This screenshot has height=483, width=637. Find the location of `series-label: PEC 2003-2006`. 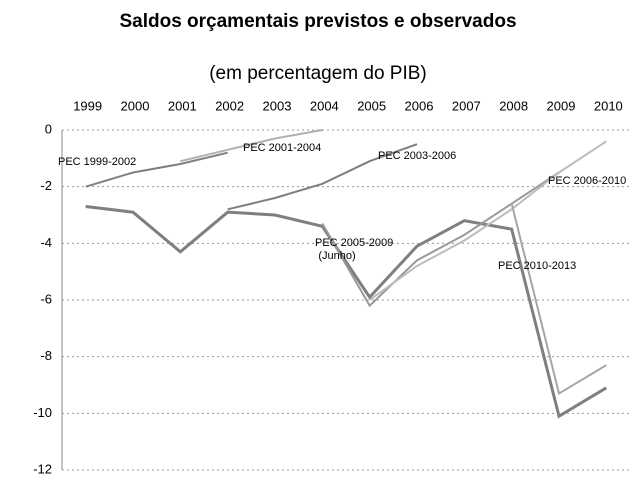

series-label: PEC 2003-2006 is located at coordinates (417, 156).